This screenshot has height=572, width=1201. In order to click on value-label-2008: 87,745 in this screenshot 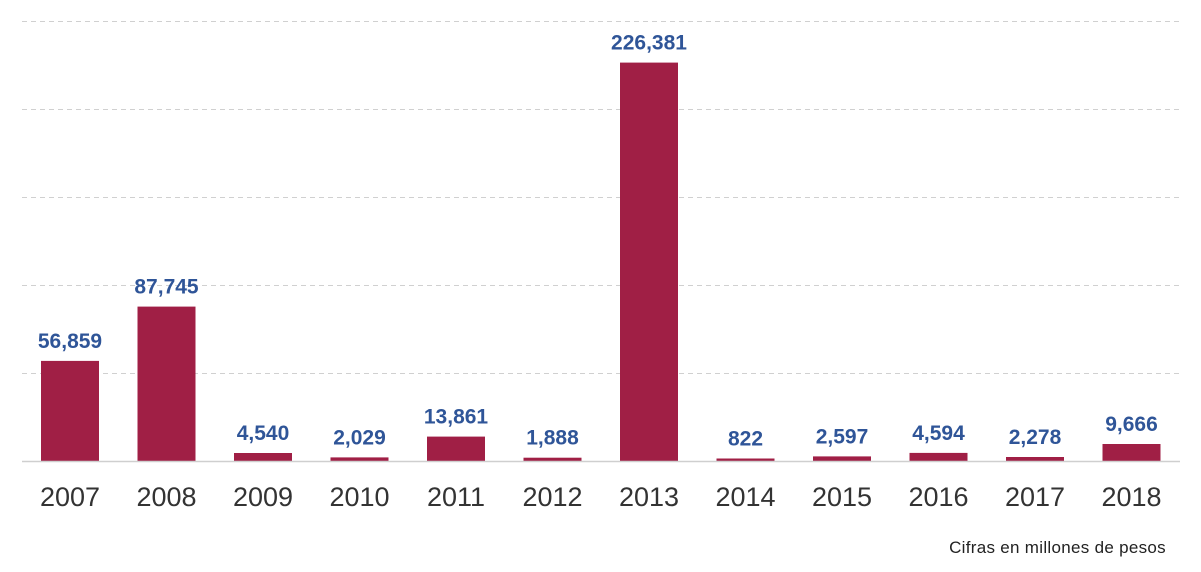, I will do `click(166, 287)`.